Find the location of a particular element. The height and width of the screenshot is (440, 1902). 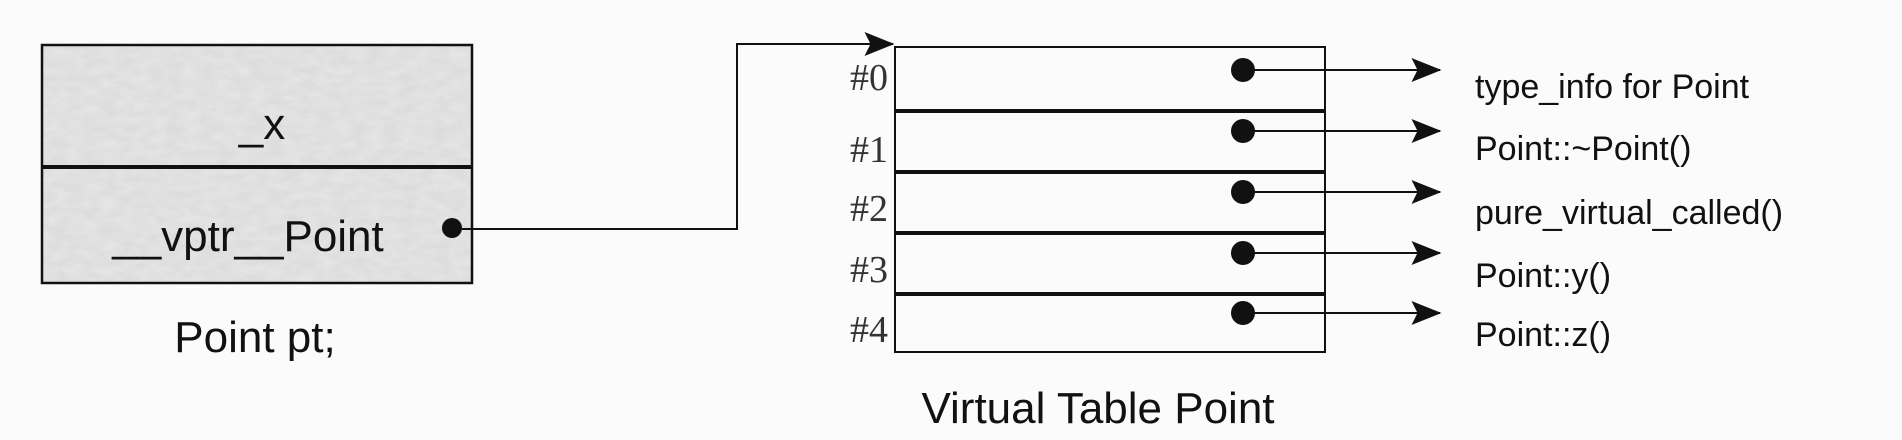

object-caption: Point pt; is located at coordinates (254, 337).